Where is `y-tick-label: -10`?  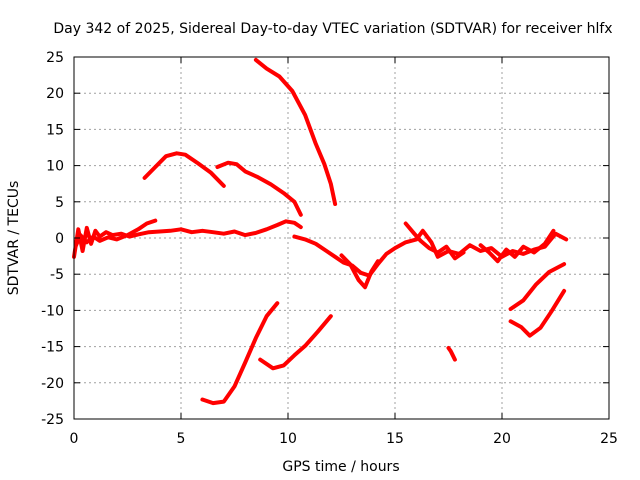
y-tick-label: -10 is located at coordinates (52, 311).